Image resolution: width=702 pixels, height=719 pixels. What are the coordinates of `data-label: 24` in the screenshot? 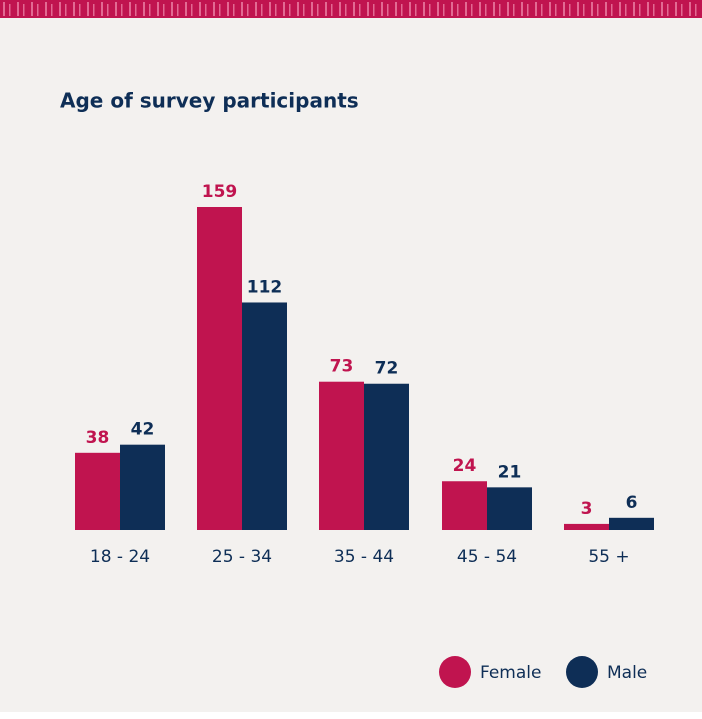 It's located at (465, 466).